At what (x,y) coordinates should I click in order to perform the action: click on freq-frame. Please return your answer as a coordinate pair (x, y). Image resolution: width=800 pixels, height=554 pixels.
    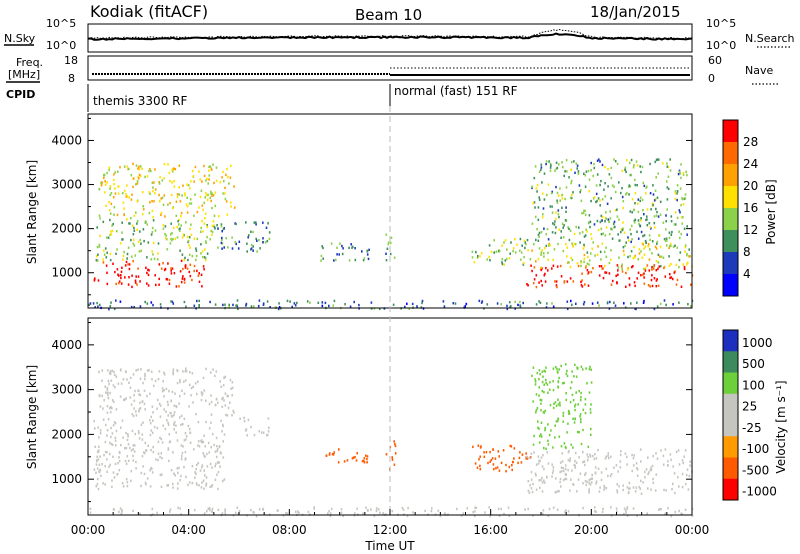
    Looking at the image, I should click on (390, 68).